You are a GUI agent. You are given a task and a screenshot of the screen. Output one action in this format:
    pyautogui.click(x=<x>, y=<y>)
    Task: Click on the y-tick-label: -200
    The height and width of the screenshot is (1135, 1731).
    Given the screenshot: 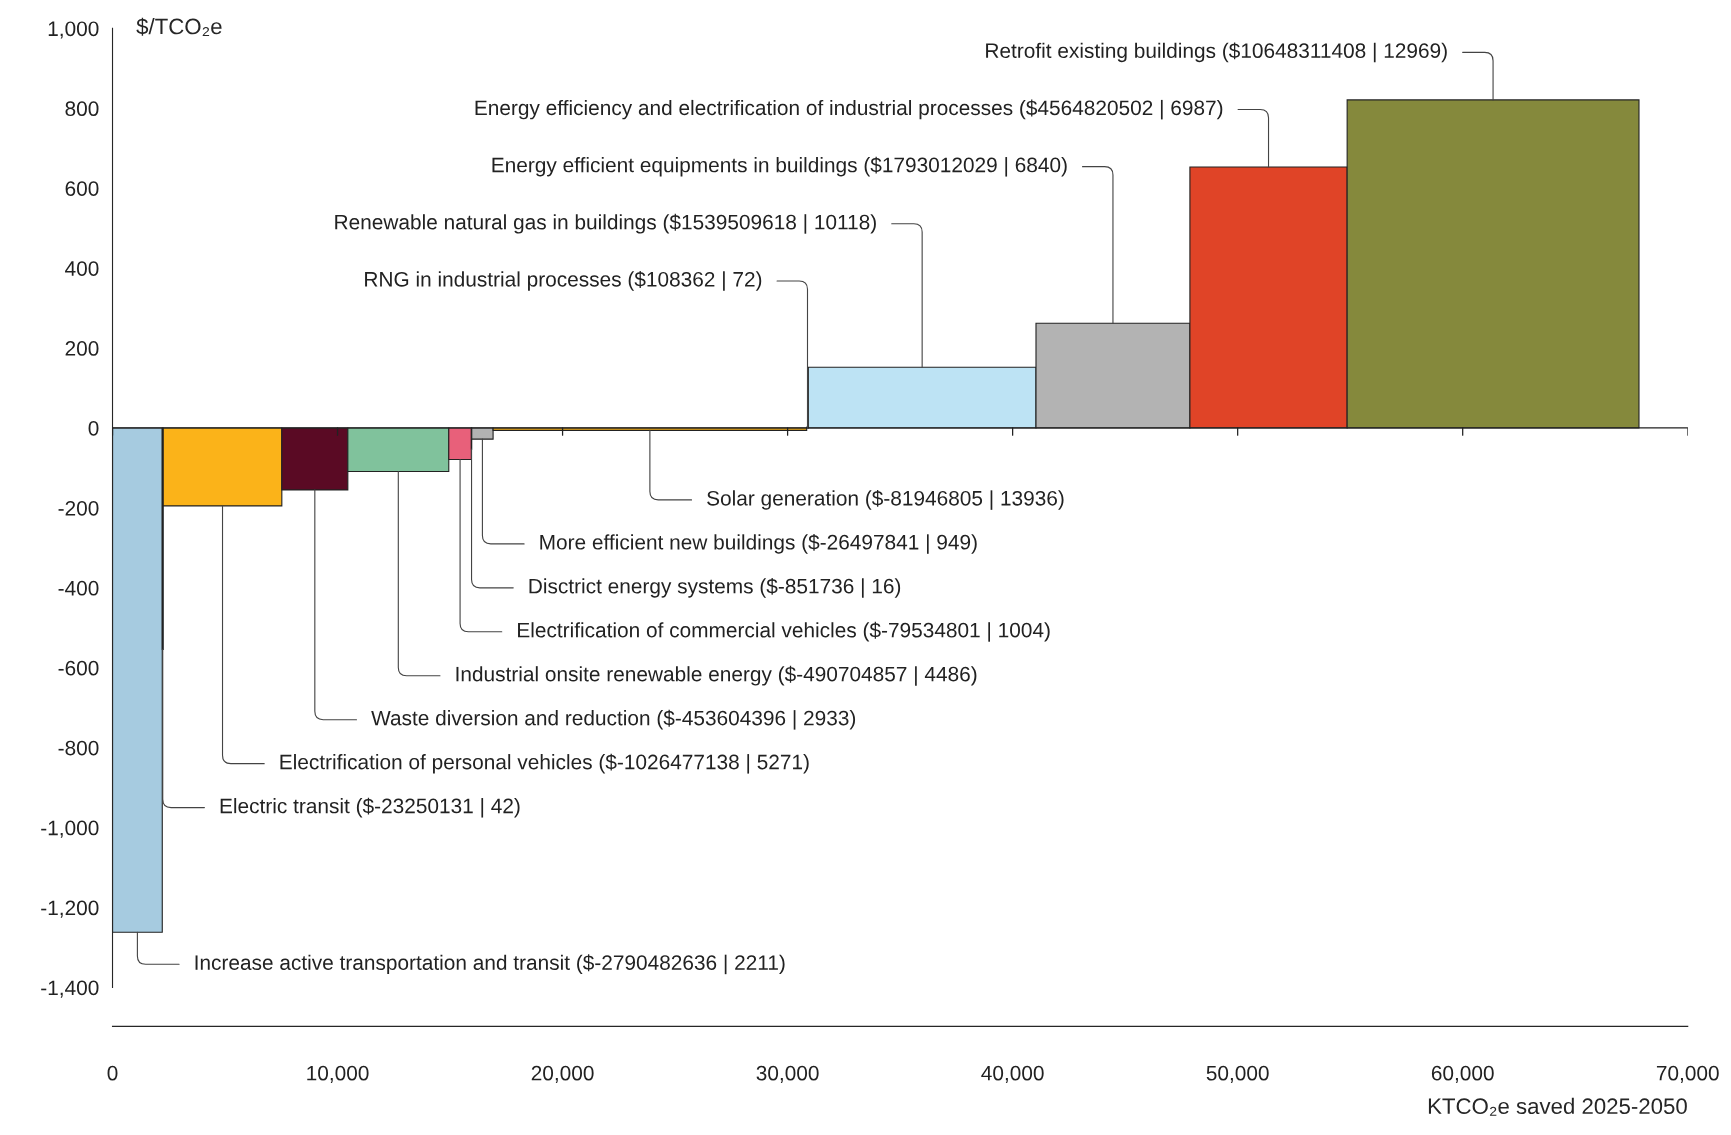 What is the action you would take?
    pyautogui.click(x=78, y=508)
    